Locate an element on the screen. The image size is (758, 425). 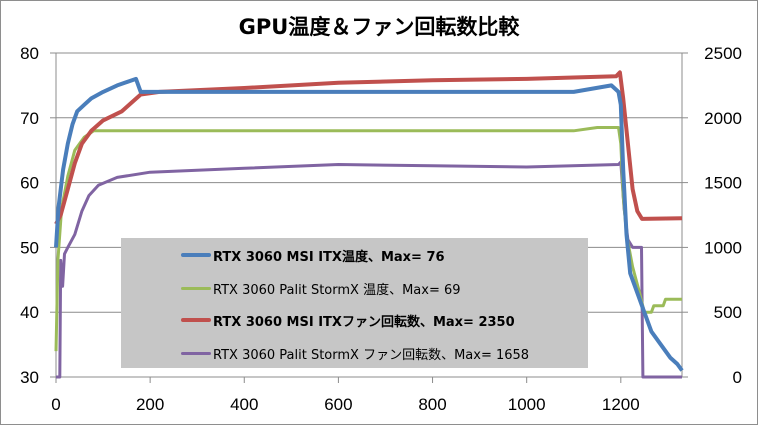
y-left-tick-label: 60 is located at coordinates (29, 183).